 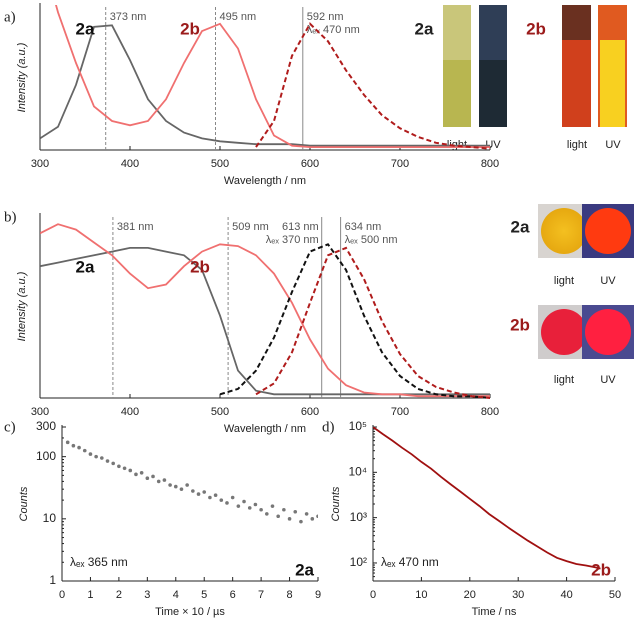 What do you see at coordinates (304, 569) in the screenshot?
I see `annotation: 2a` at bounding box center [304, 569].